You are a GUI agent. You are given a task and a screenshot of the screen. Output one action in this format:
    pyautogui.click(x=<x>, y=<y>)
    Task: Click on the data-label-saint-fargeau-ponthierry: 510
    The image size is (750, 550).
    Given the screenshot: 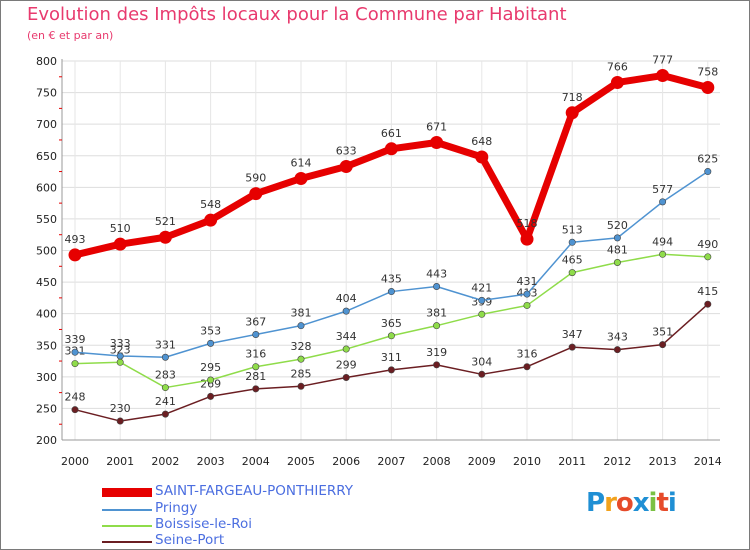 What is the action you would take?
    pyautogui.click(x=120, y=228)
    